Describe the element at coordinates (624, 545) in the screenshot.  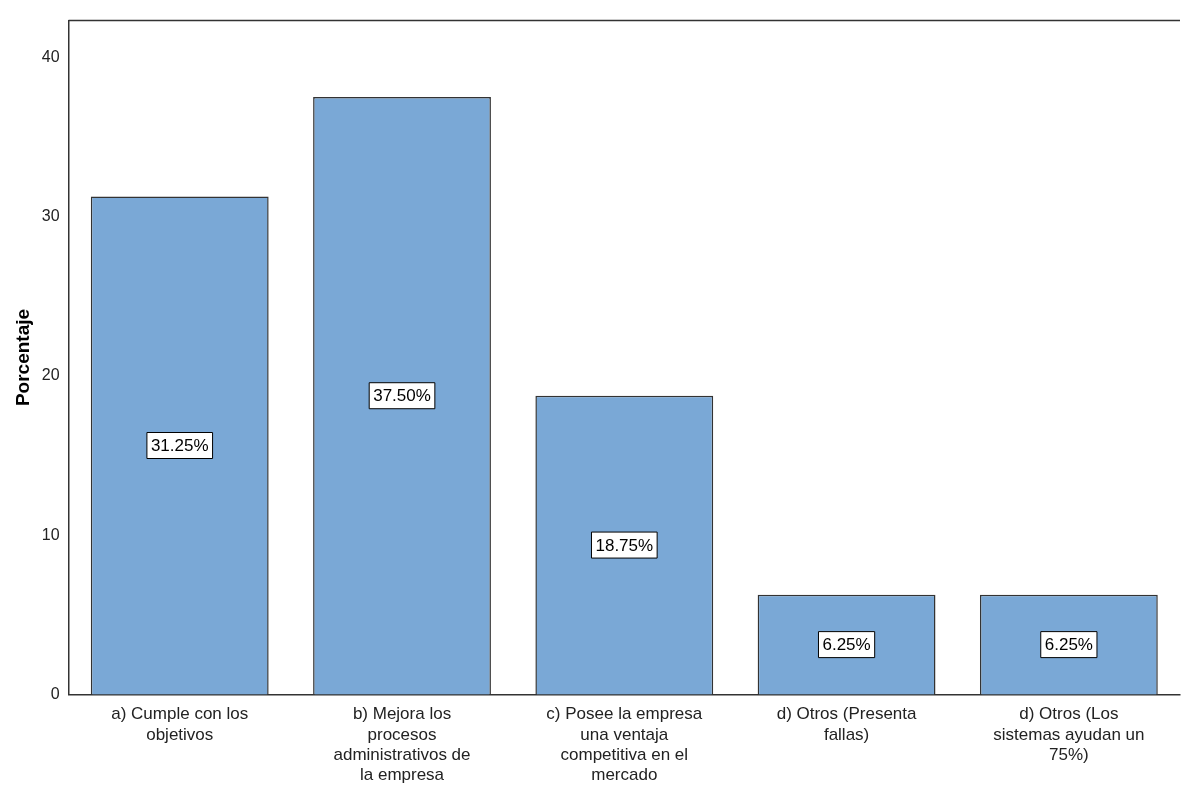
I see `data-label: 18.75%` at that location.